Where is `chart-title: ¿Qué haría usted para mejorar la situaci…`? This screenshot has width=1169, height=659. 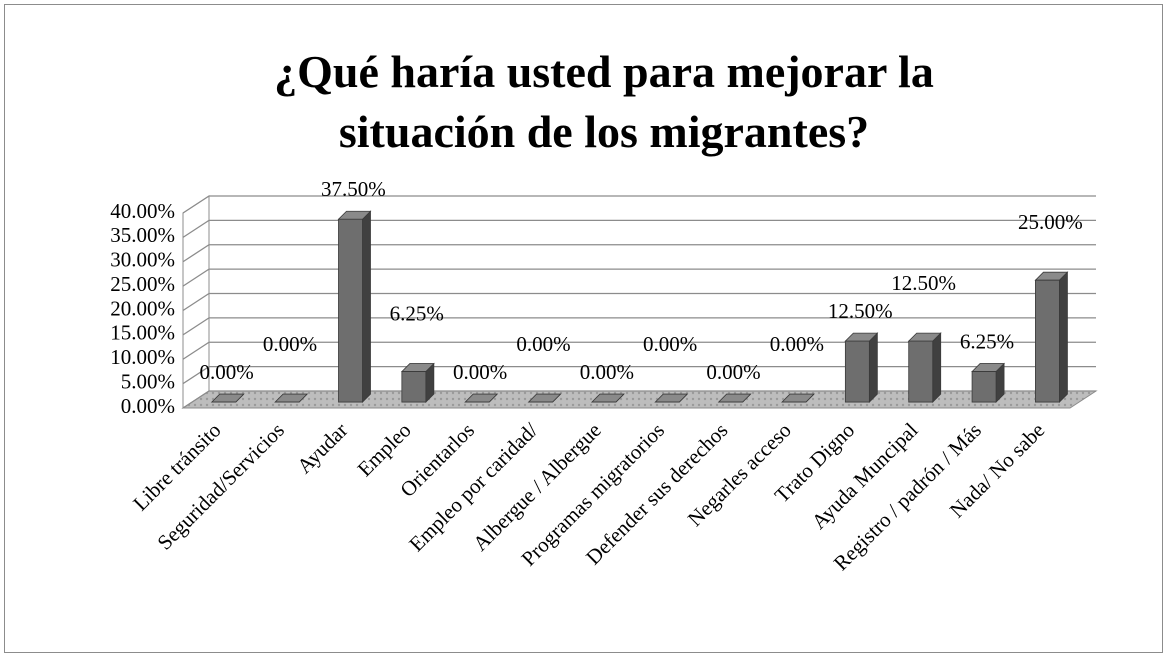 chart-title: ¿Qué haría usted para mejorar la situaci… is located at coordinates (604, 101).